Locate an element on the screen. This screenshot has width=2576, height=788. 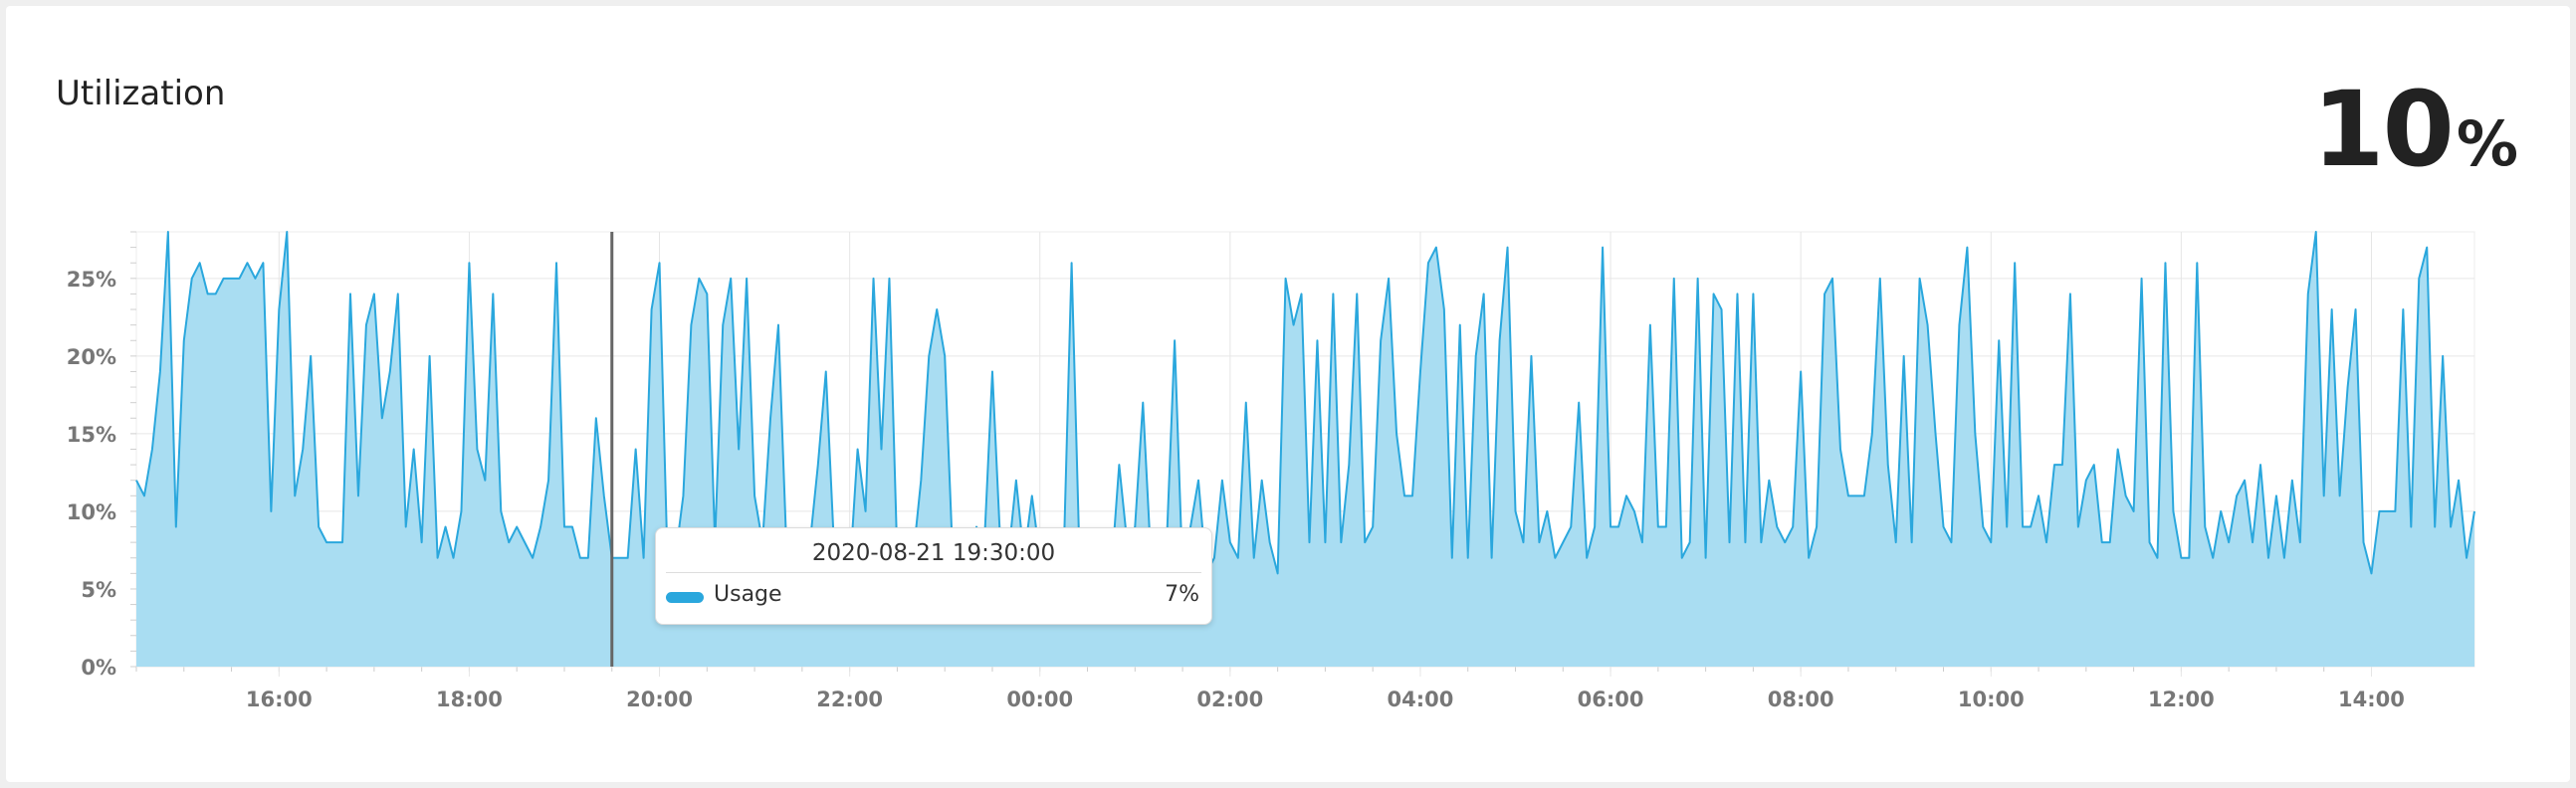
x-tick-label: 18:00 is located at coordinates (469, 699).